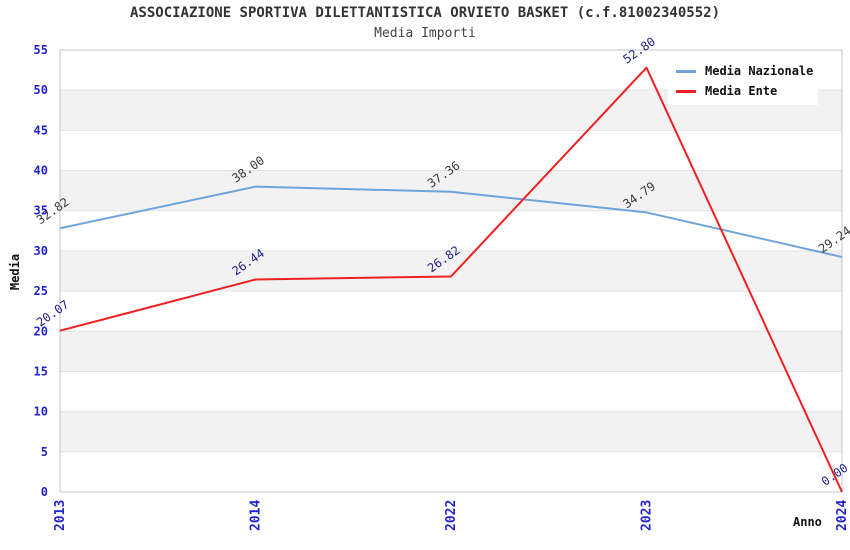 The height and width of the screenshot is (550, 850). Describe the element at coordinates (451, 221) in the screenshot. I see `series-line-media-nazionale` at that location.